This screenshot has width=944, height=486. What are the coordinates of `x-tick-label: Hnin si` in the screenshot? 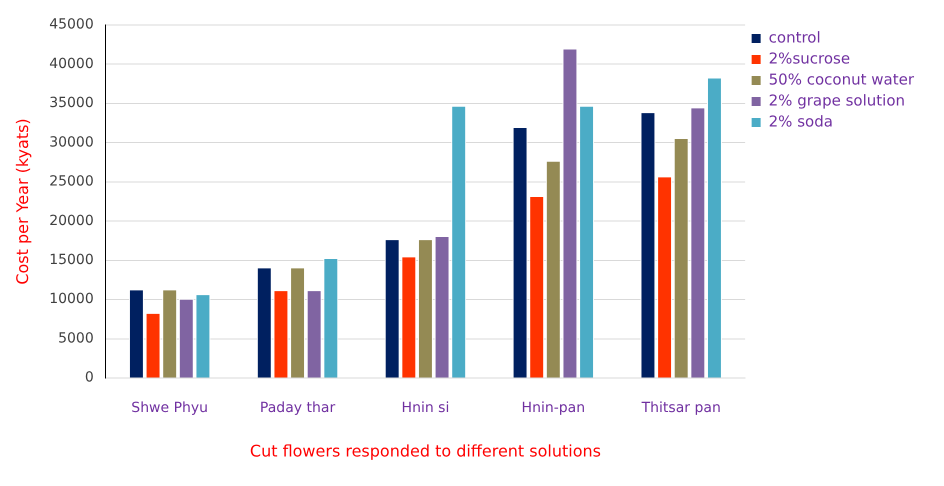 It's located at (426, 408).